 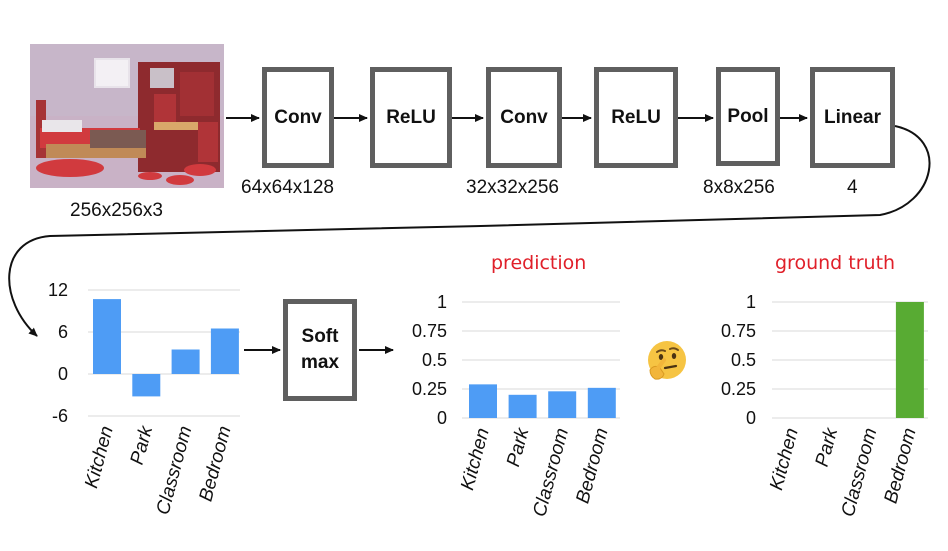 What do you see at coordinates (900, 466) in the screenshot?
I see `x-category-label-bedroom: Bedroom` at bounding box center [900, 466].